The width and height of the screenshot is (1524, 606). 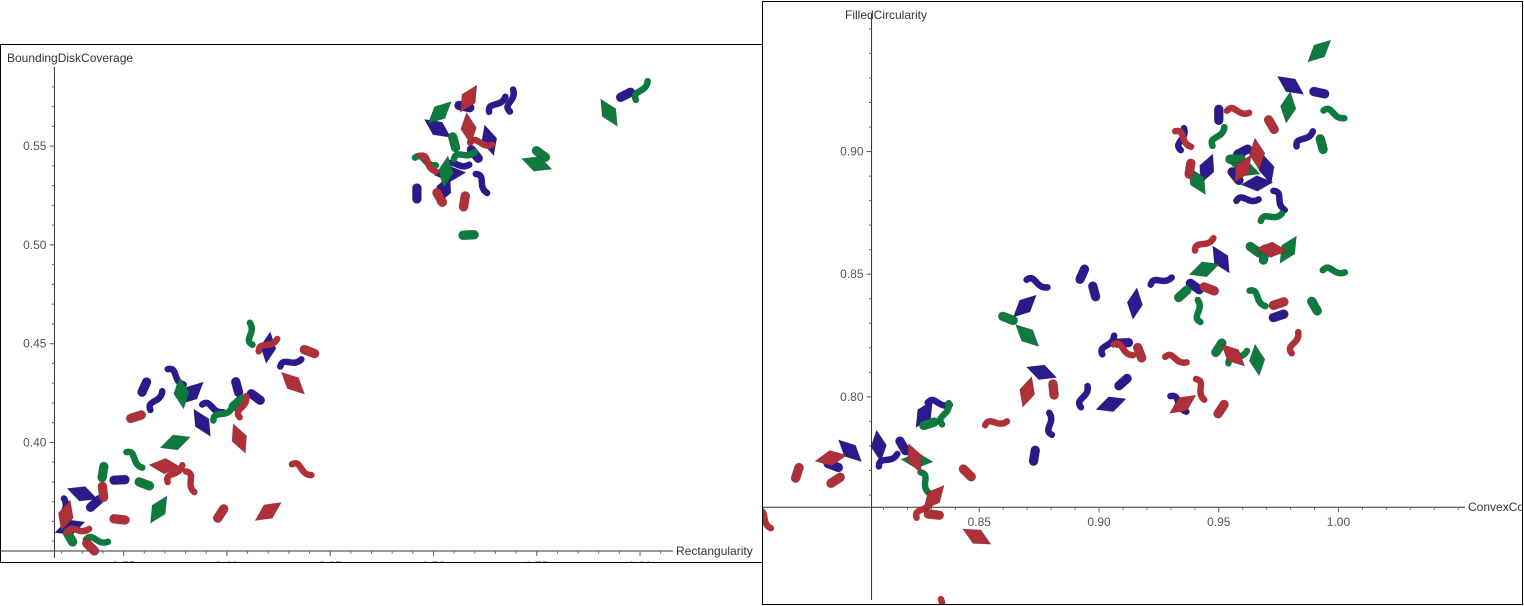 What do you see at coordinates (35, 442) in the screenshot?
I see `y-tick-label: 0.40` at bounding box center [35, 442].